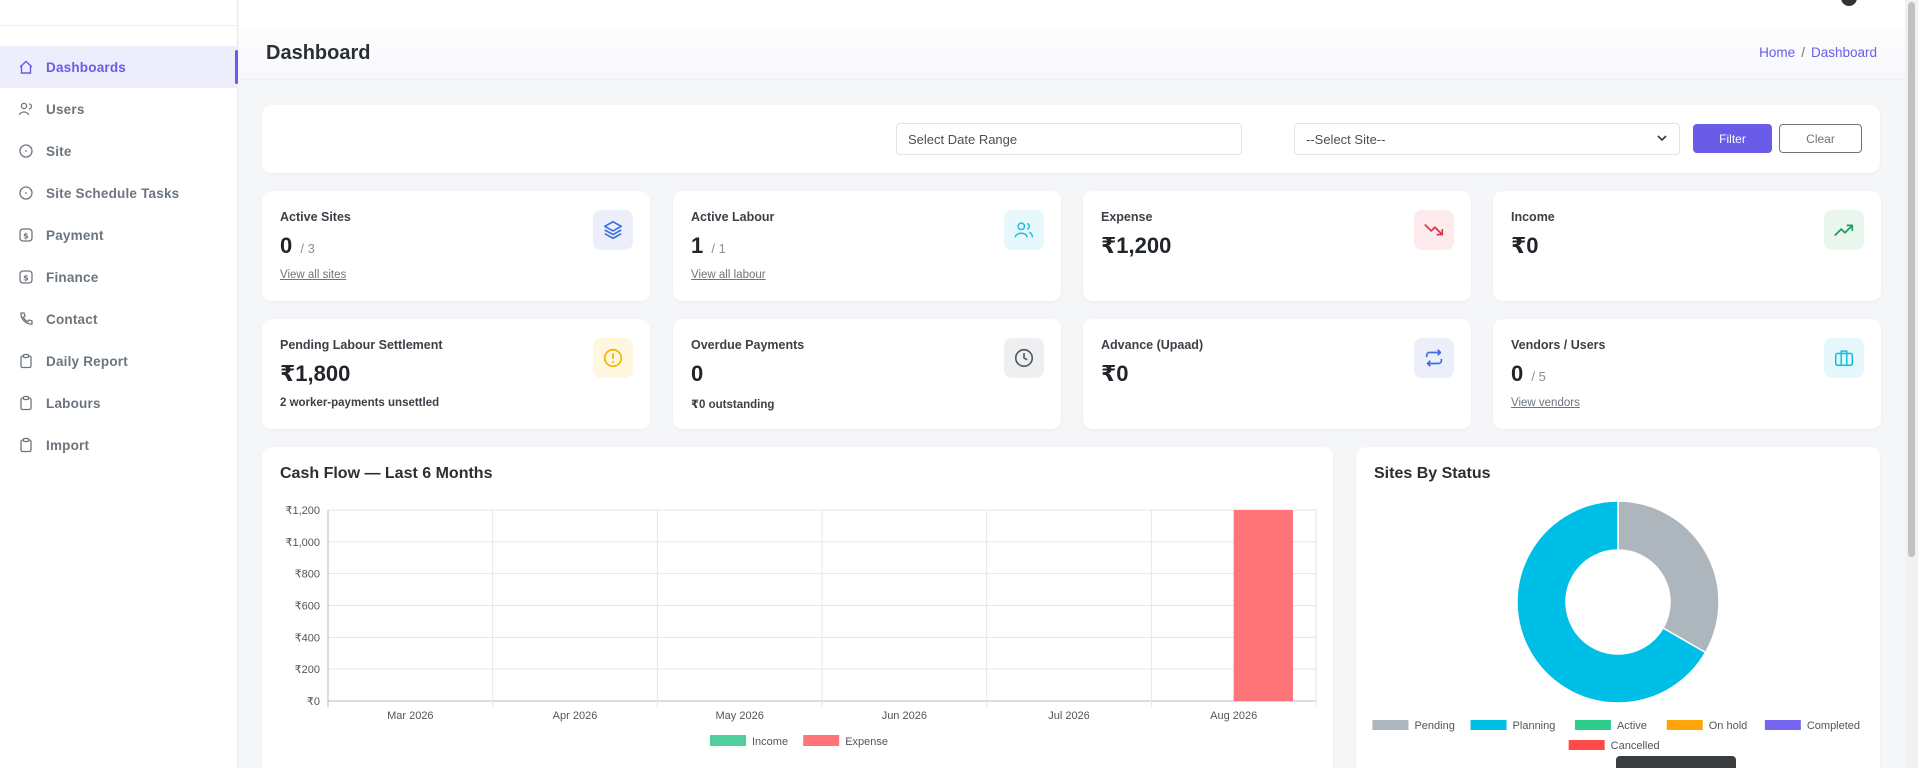 The width and height of the screenshot is (1918, 768). I want to click on sidebar-item-site-schedule-tasks: Site Schedule Tasks, so click(119, 193).